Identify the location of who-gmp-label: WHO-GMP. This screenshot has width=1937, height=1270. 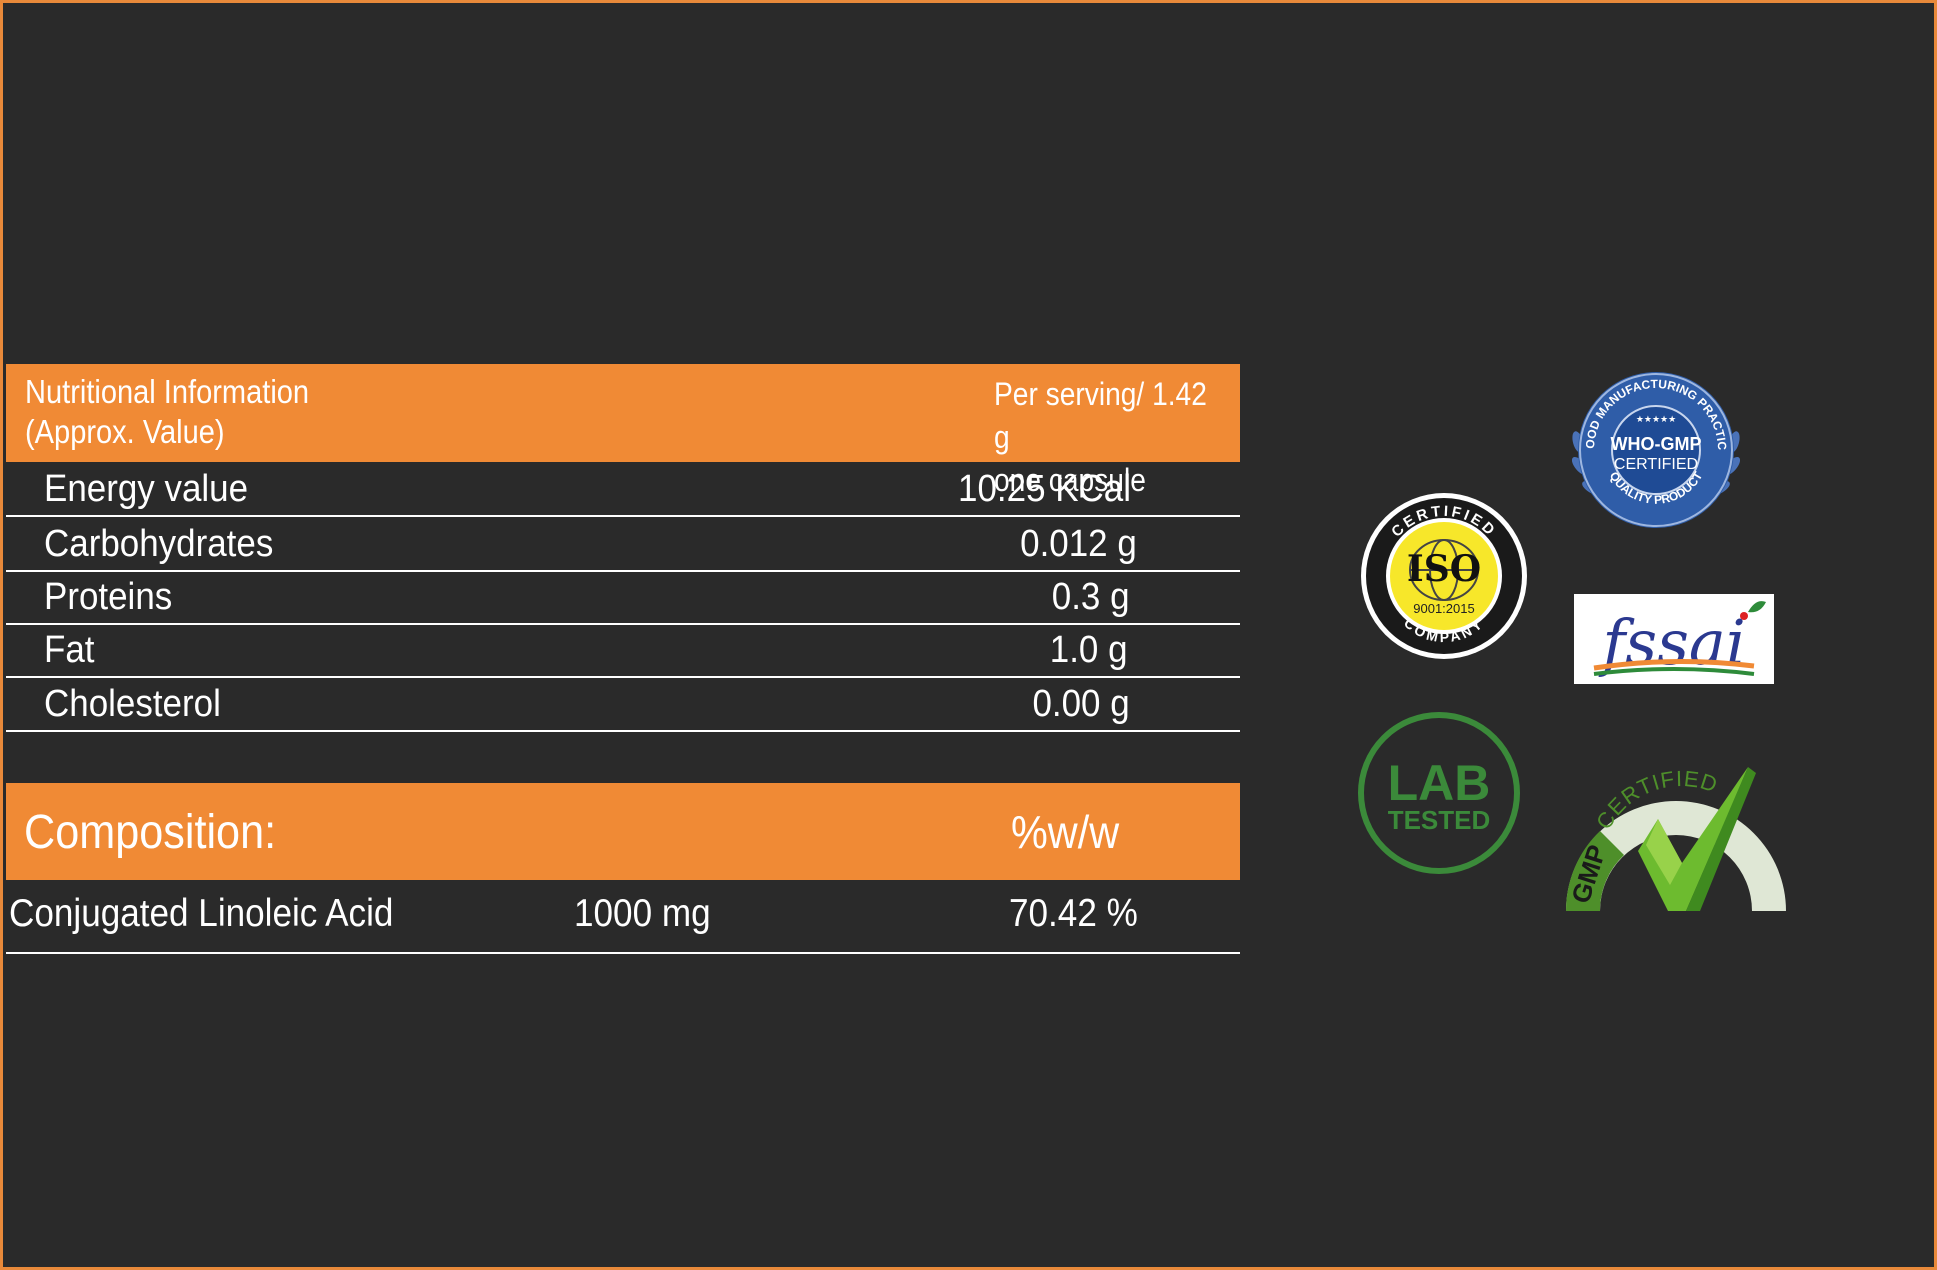
(1656, 444).